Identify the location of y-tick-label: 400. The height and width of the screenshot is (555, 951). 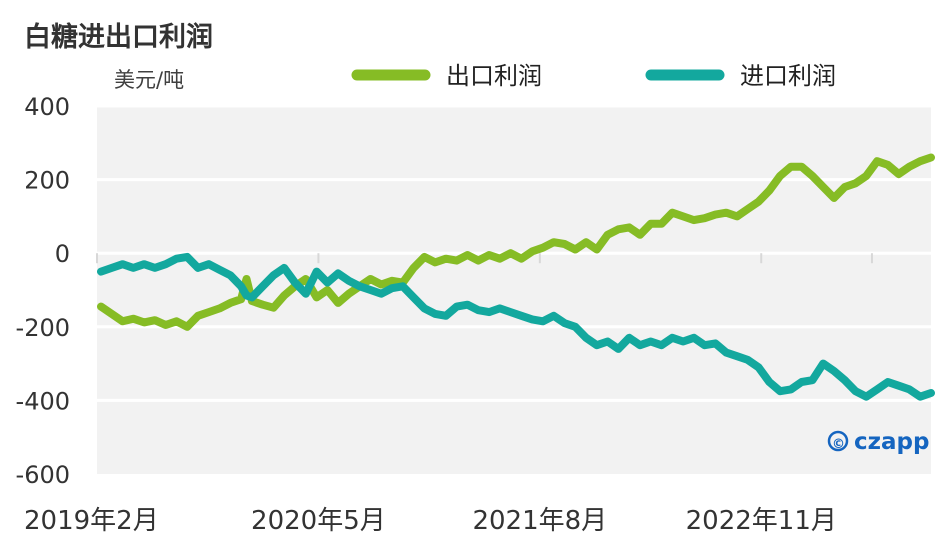
(47, 107).